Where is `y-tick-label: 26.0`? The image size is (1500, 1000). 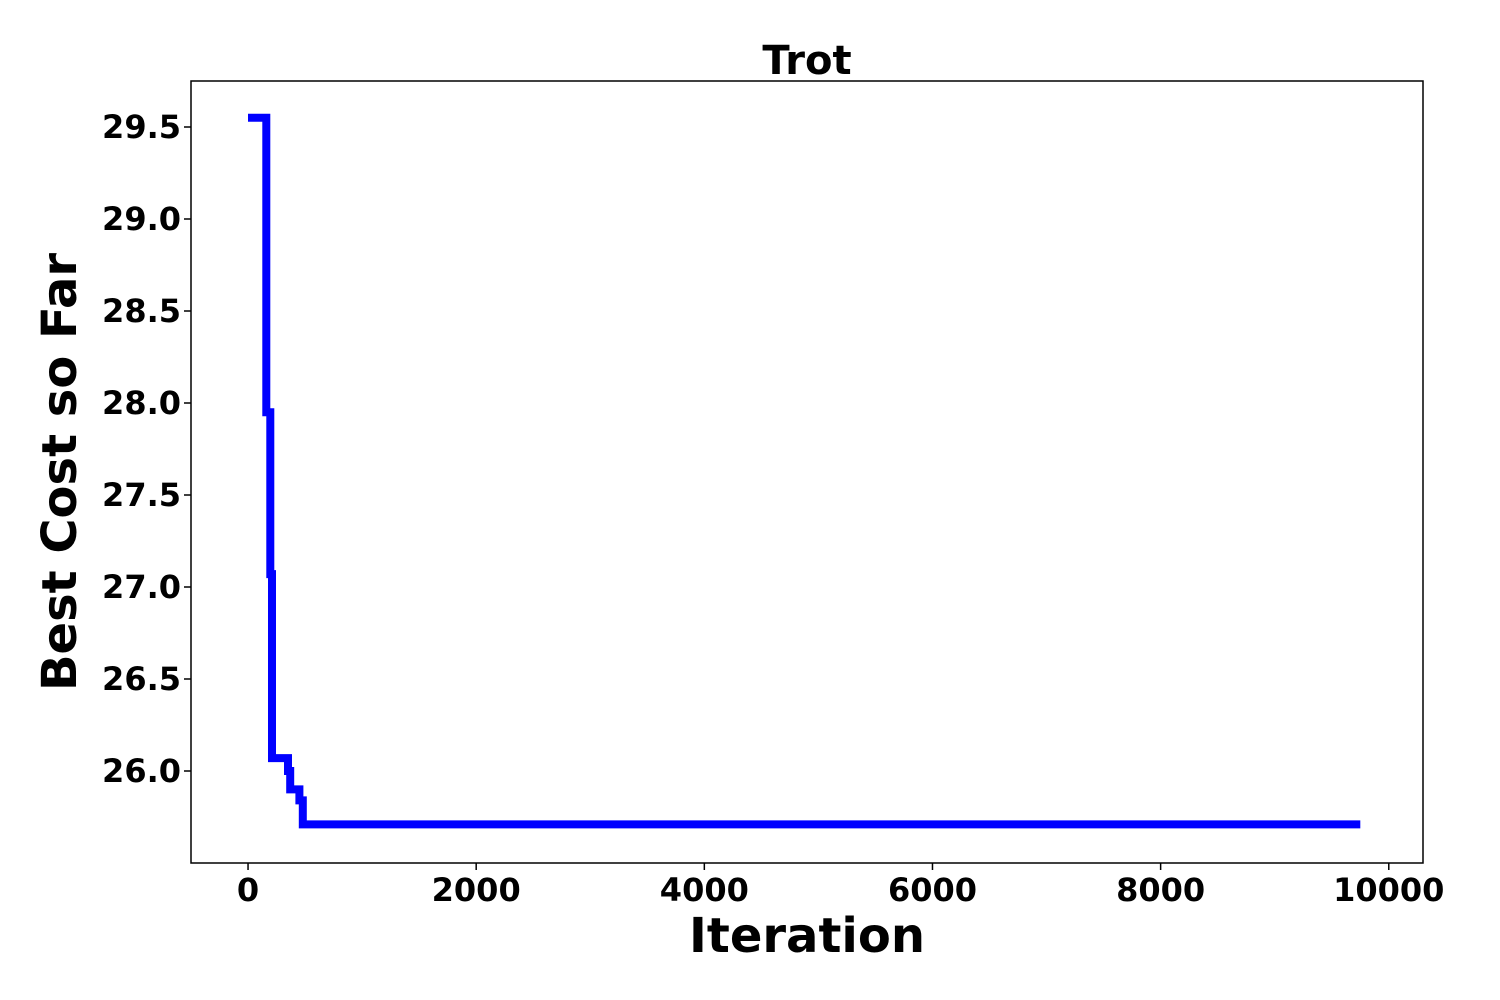
y-tick-label: 26.0 is located at coordinates (141, 771).